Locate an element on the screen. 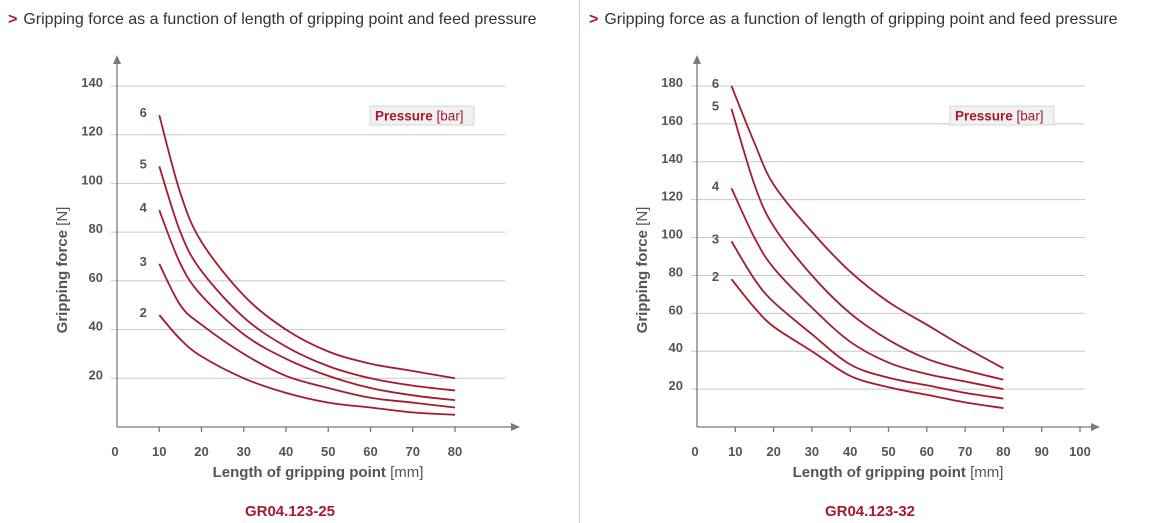  x-tick-label: 100 is located at coordinates (1080, 451).